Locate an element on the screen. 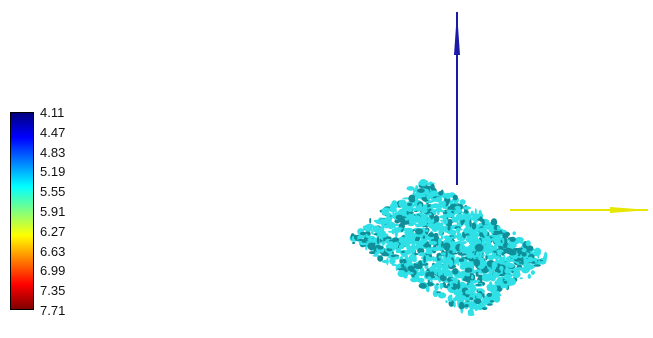 The image size is (653, 338). colorbar-tick-label: 6.99 is located at coordinates (53, 271).